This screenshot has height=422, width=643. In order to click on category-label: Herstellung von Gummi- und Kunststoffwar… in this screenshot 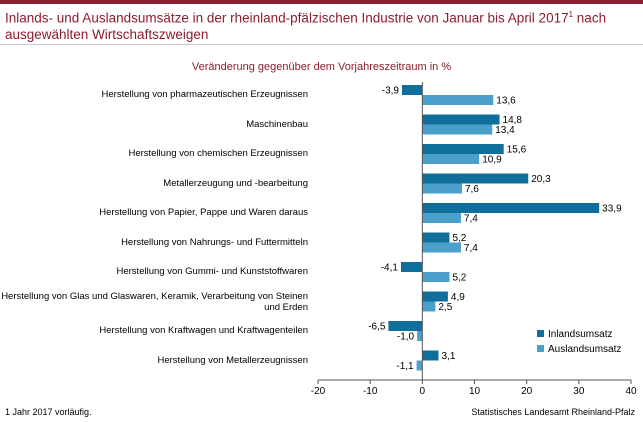, I will do `click(212, 271)`.